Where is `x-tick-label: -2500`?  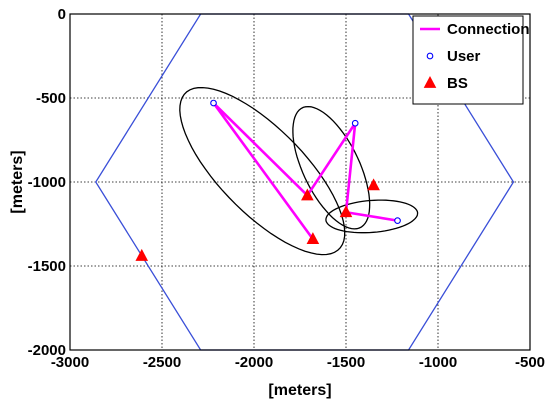
x-tick-label: -2500 is located at coordinates (162, 362).